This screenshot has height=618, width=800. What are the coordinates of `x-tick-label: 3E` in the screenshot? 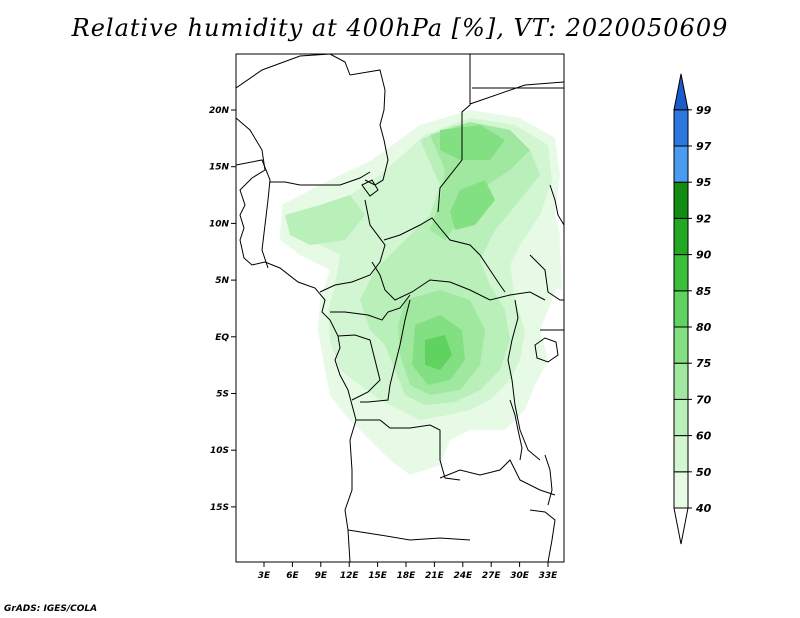 It's located at (264, 576).